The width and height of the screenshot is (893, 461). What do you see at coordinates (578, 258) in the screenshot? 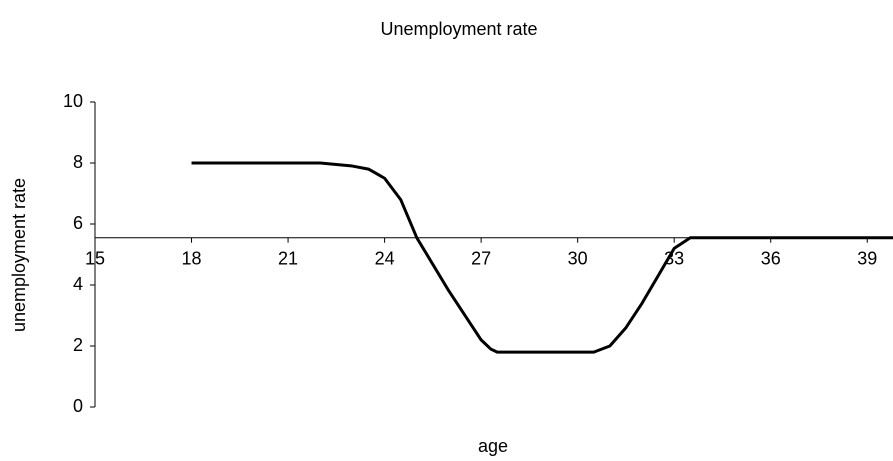
I see `x-tick-label: 30` at bounding box center [578, 258].